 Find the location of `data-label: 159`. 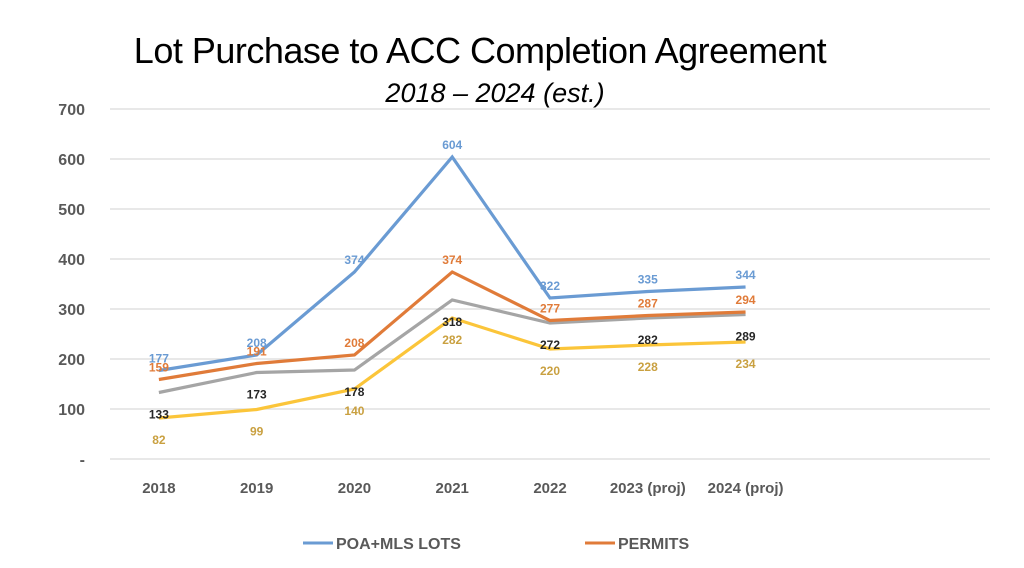

data-label: 159 is located at coordinates (159, 368).